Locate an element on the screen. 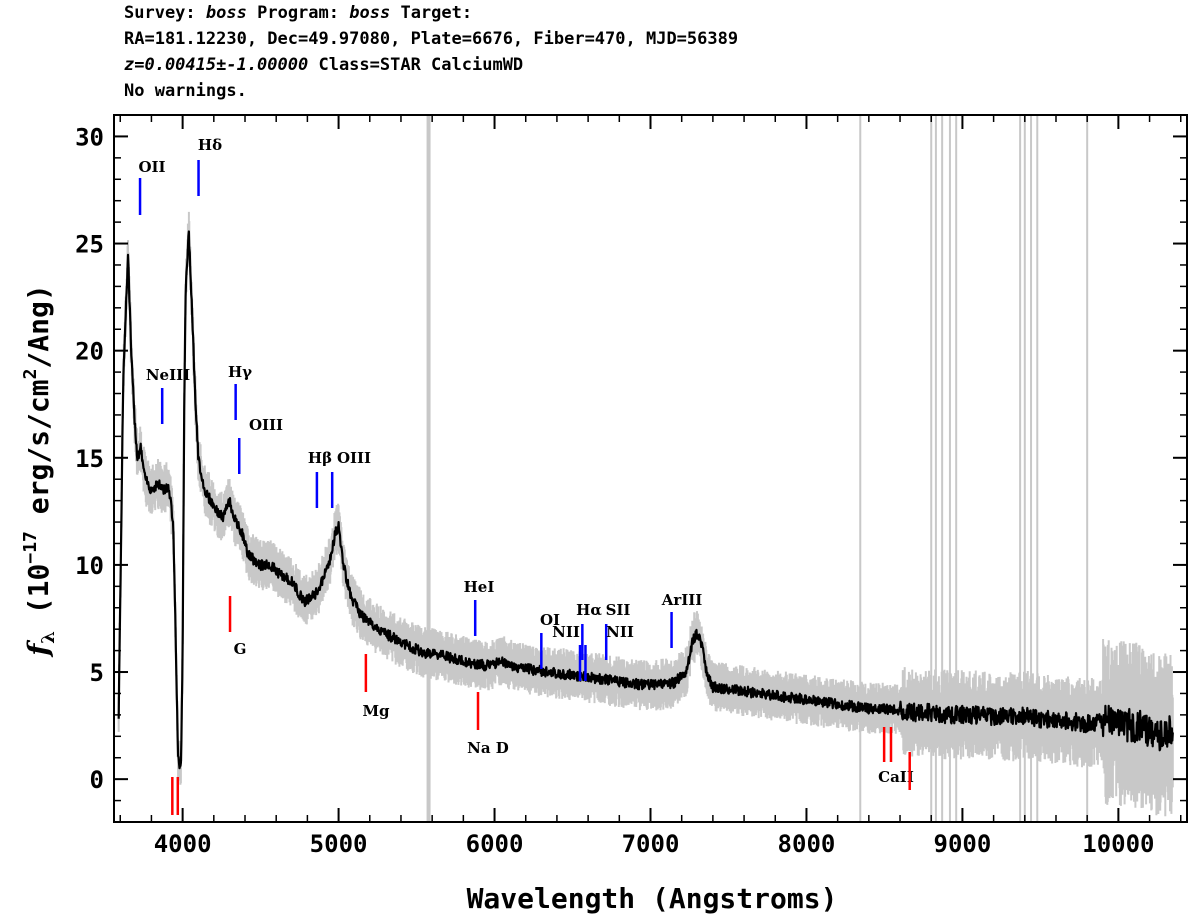  line-label: Hα is located at coordinates (589, 610).